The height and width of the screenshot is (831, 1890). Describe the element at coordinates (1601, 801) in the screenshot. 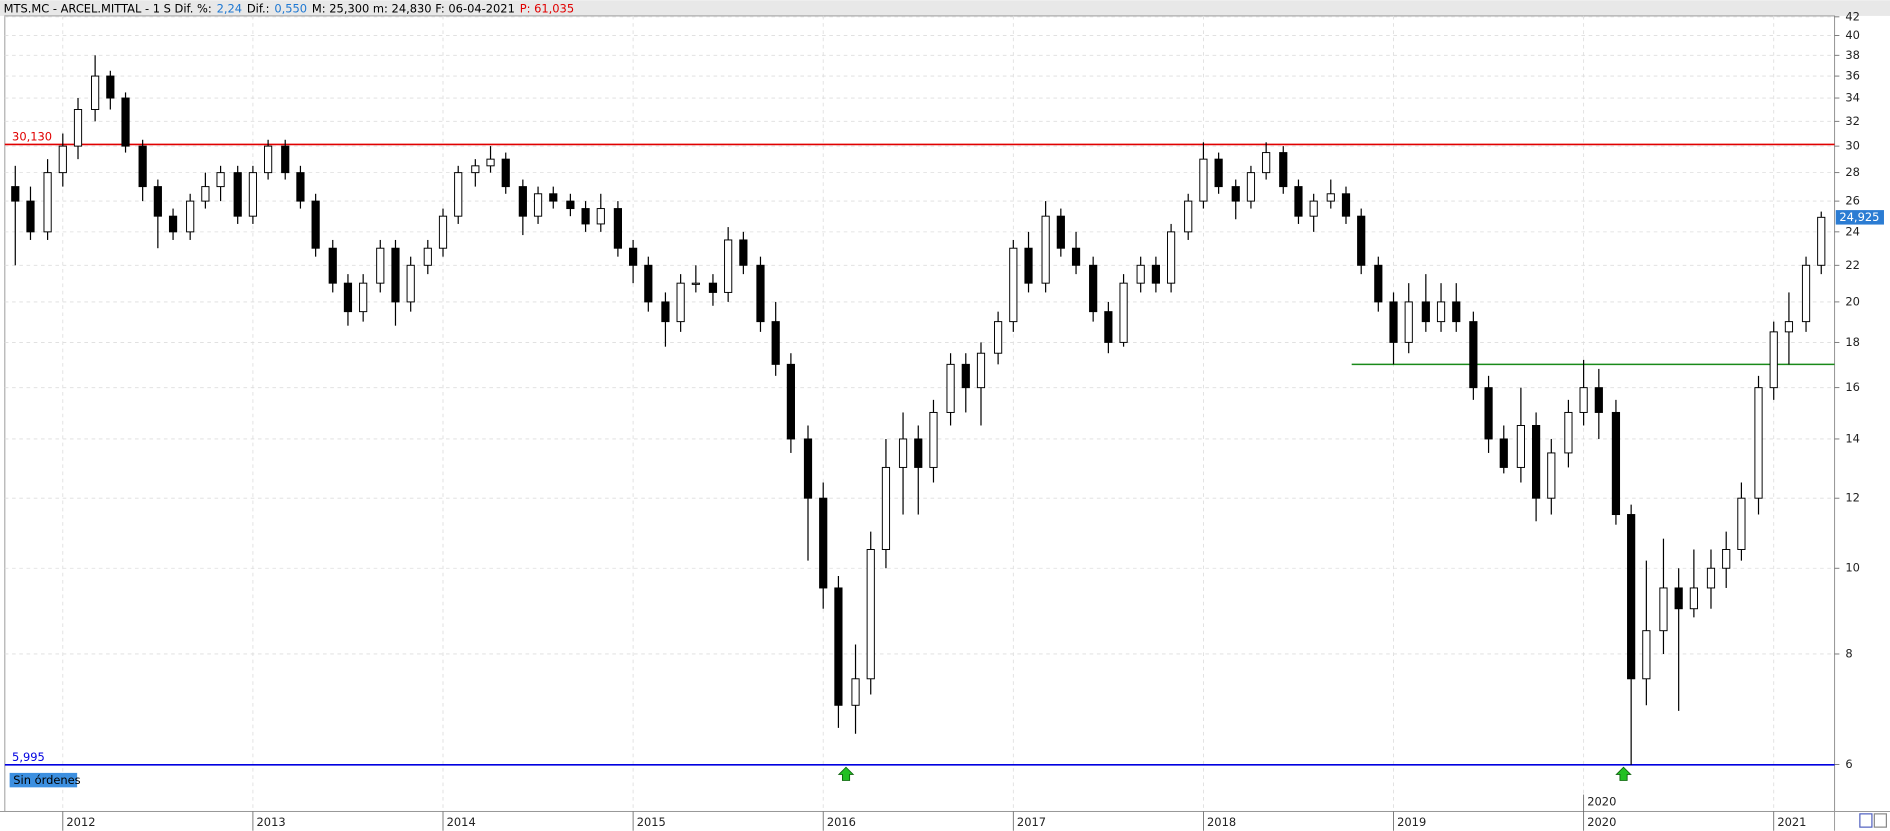

I see `annotation-label: 2020` at that location.